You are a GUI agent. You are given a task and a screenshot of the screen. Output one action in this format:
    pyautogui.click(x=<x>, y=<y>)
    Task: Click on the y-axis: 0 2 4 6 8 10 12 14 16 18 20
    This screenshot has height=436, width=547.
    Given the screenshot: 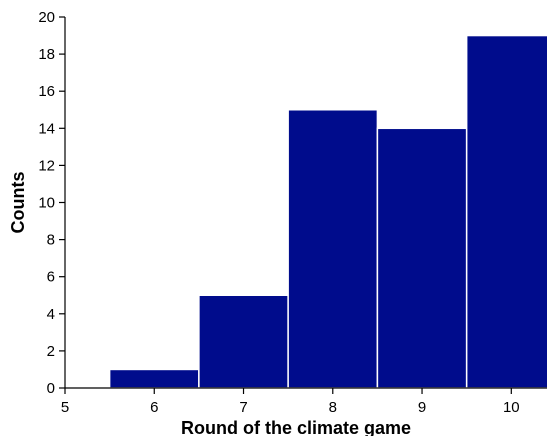 What is the action you would take?
    pyautogui.click(x=52, y=203)
    